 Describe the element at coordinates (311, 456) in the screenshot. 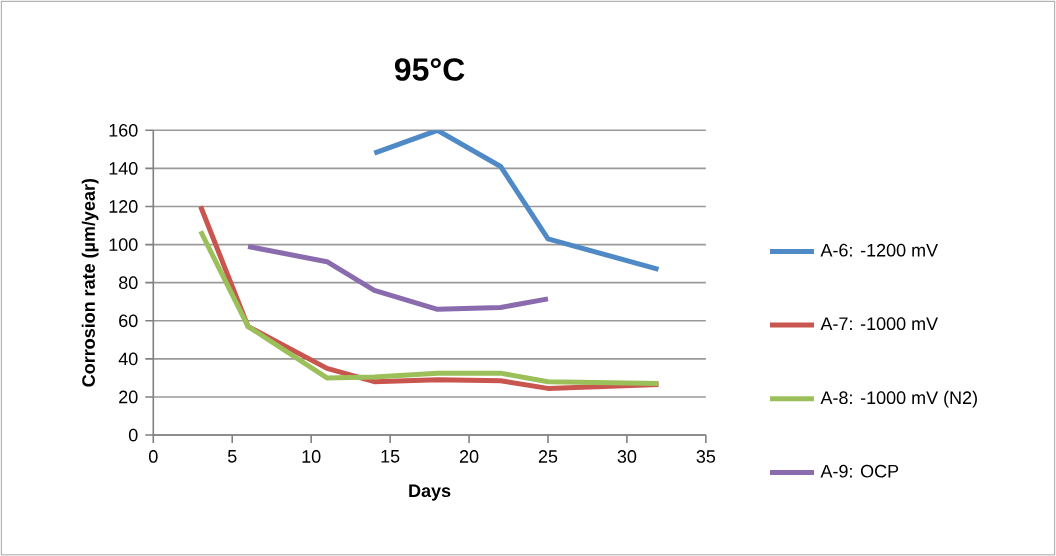

I see `x-tick-label: 10` at that location.